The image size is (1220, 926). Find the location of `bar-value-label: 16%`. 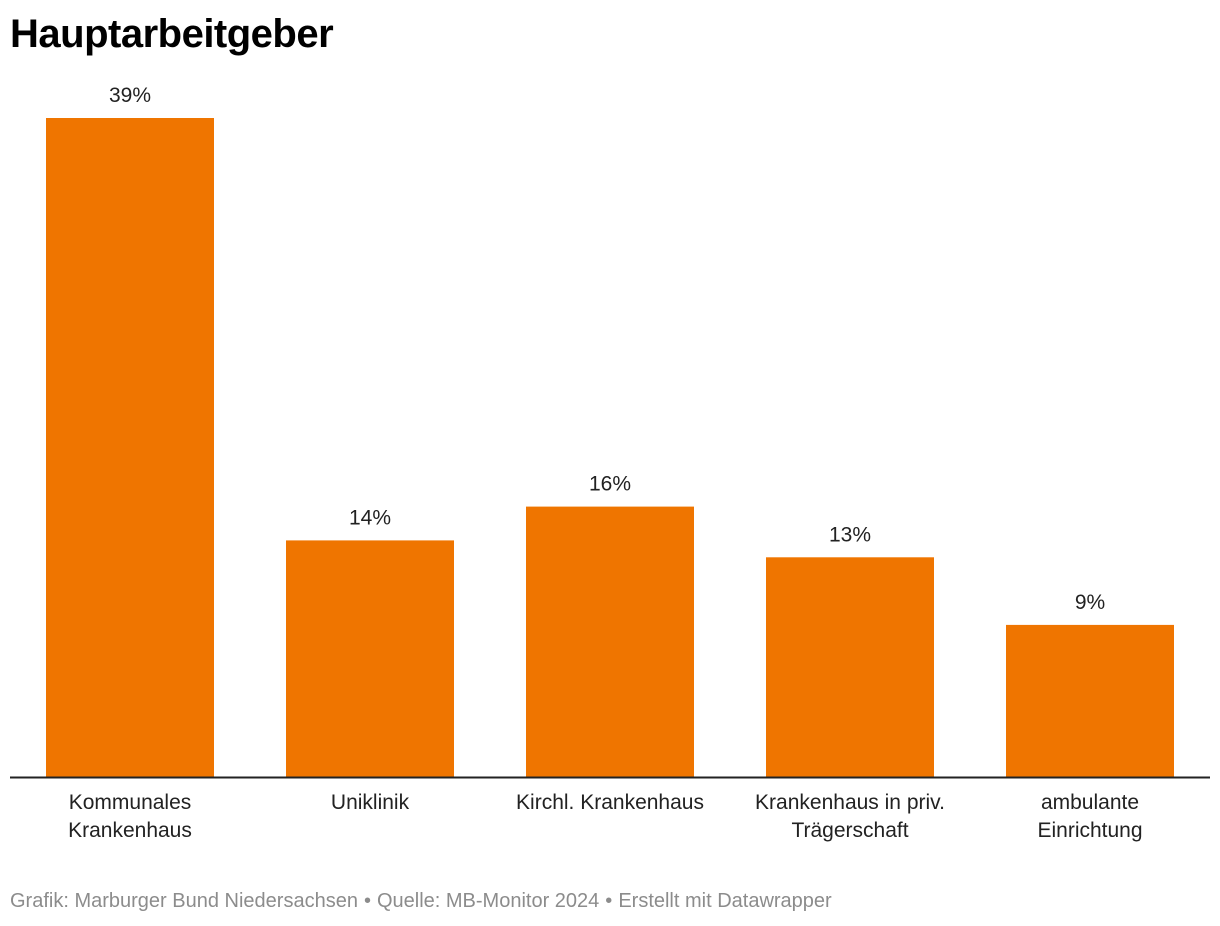

bar-value-label: 16% is located at coordinates (610, 484).